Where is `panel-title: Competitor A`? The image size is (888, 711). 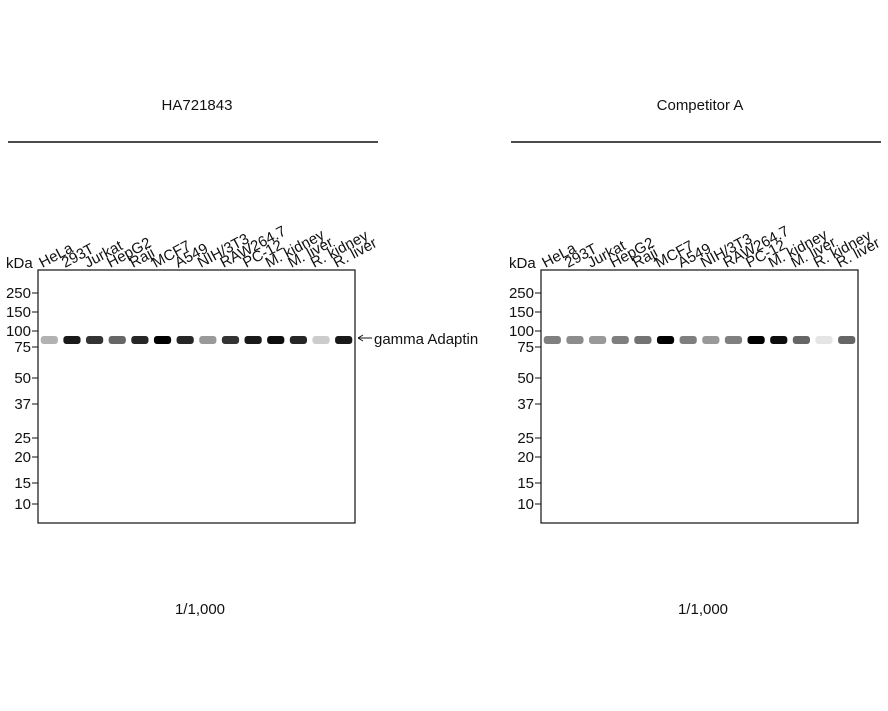 panel-title: Competitor A is located at coordinates (700, 105).